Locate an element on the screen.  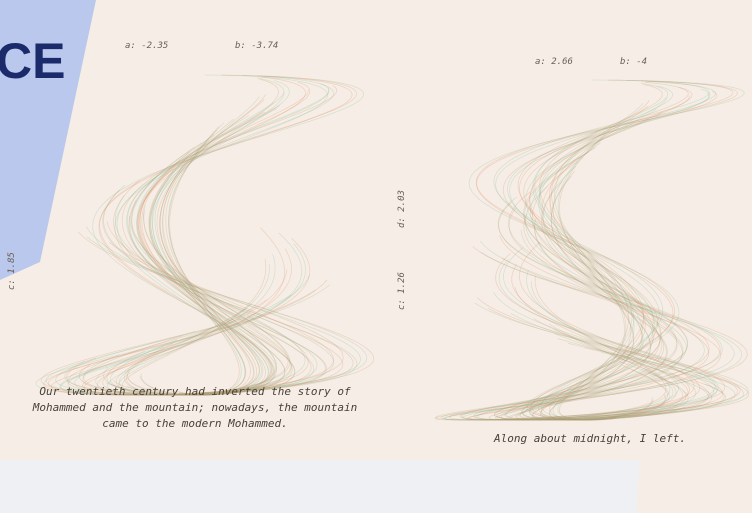
caption: Along about midnight, I left. is located at coordinates (589, 438).